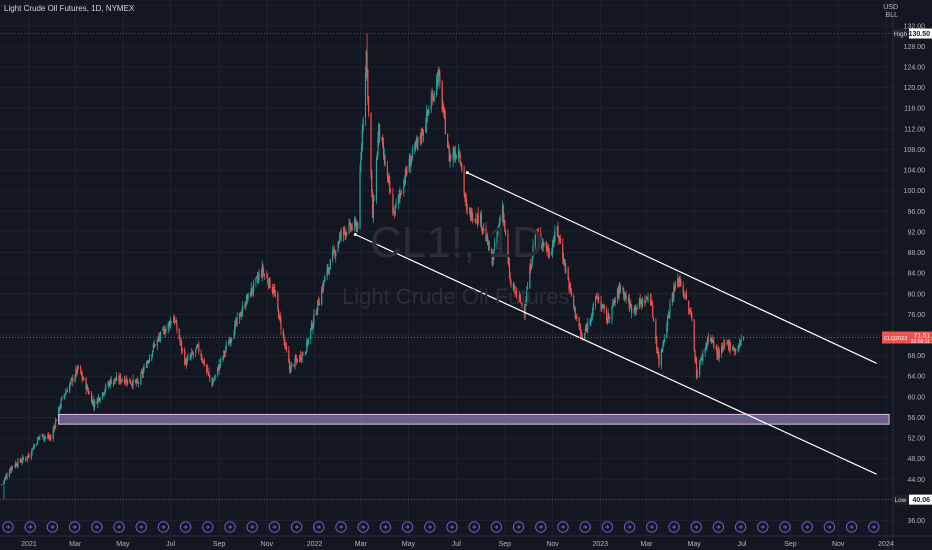 This screenshot has height=550, width=932. I want to click on price-tick-label: 124.00, so click(915, 68).